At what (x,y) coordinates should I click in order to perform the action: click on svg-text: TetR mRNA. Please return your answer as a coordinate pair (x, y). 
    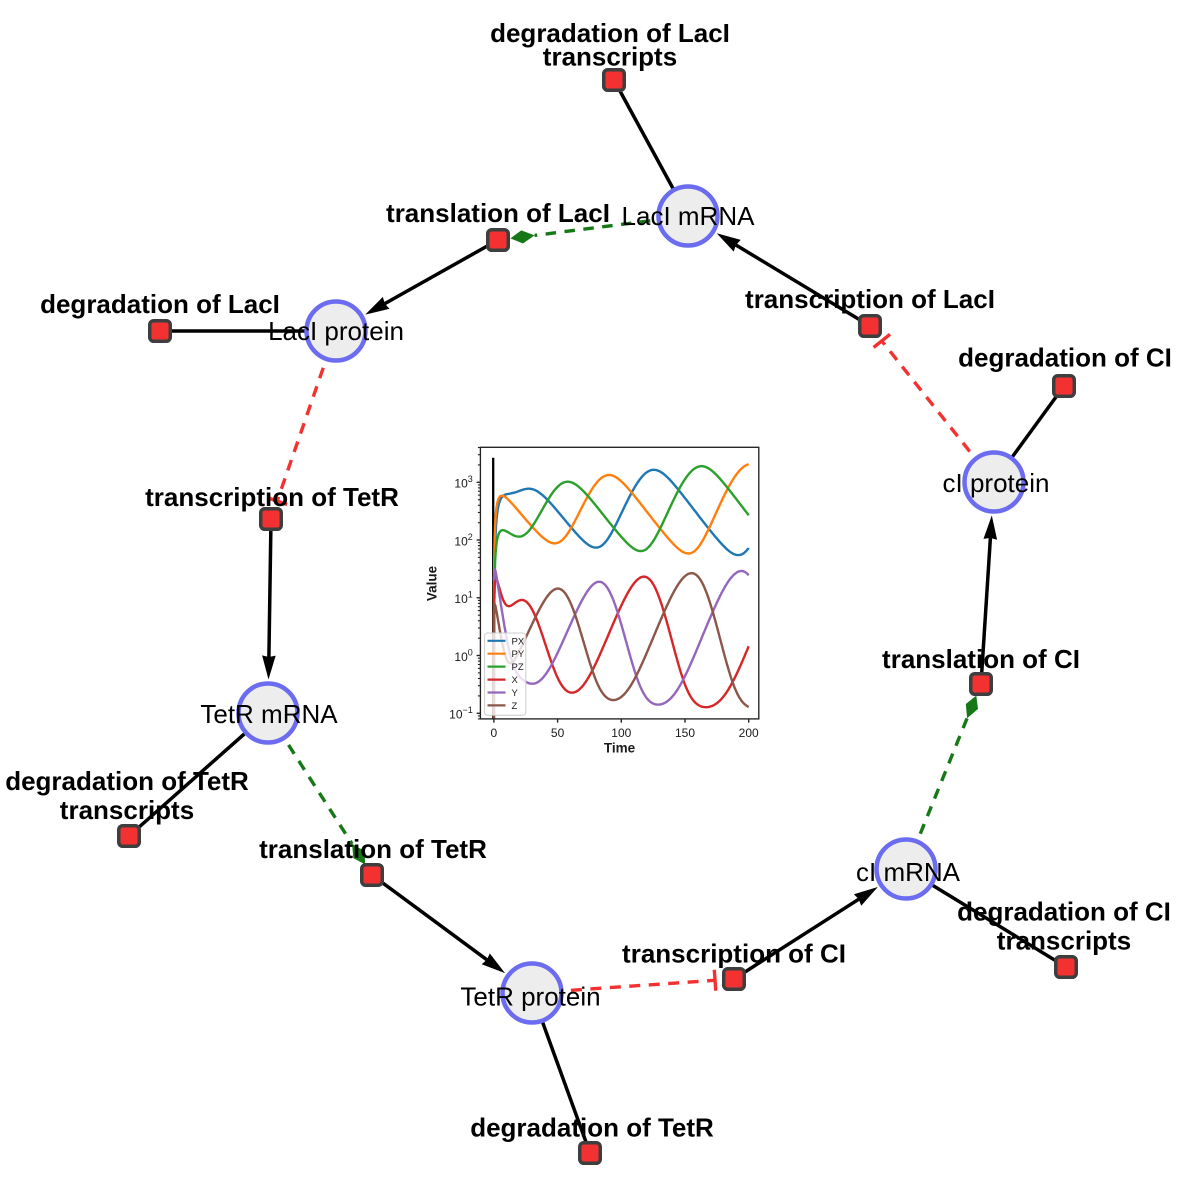
    Looking at the image, I should click on (269, 714).